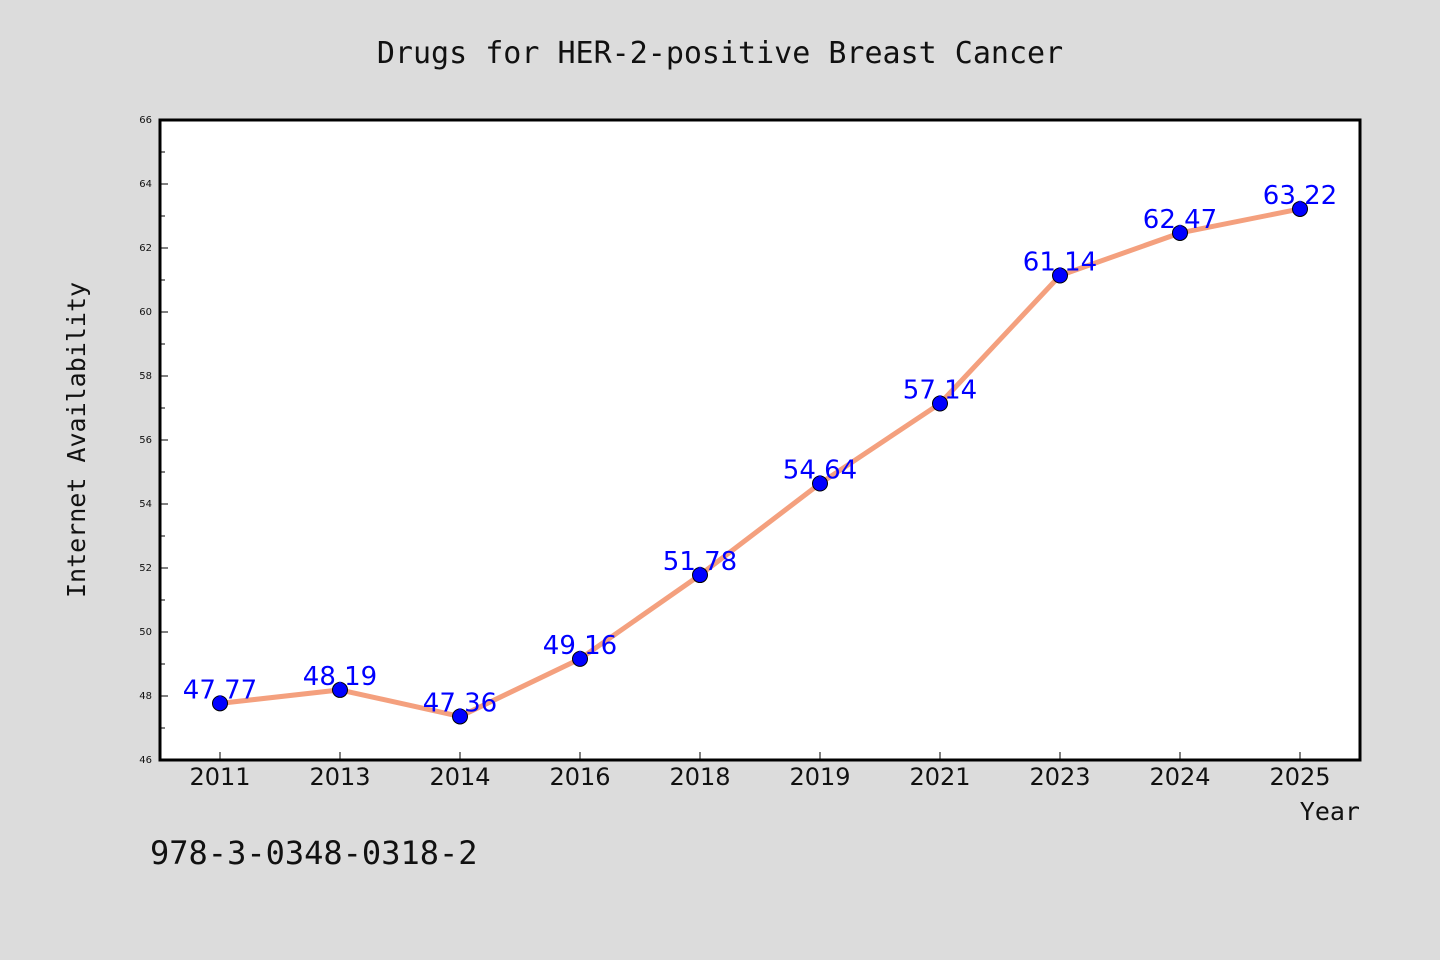  What do you see at coordinates (145, 760) in the screenshot?
I see `y-tick-label: 46` at bounding box center [145, 760].